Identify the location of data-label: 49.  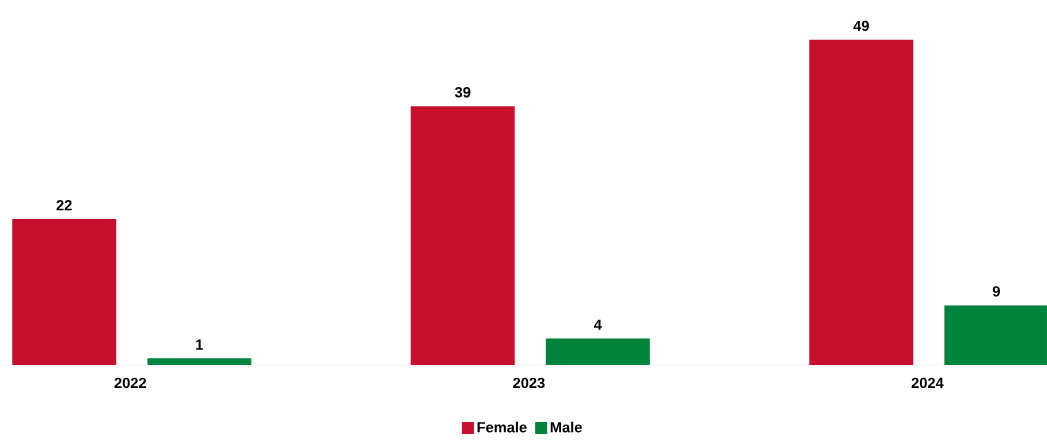
(861, 26).